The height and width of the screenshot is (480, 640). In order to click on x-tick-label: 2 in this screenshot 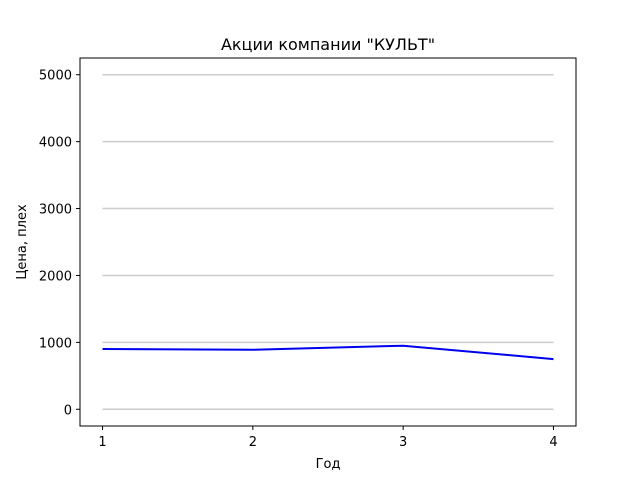, I will do `click(253, 442)`.